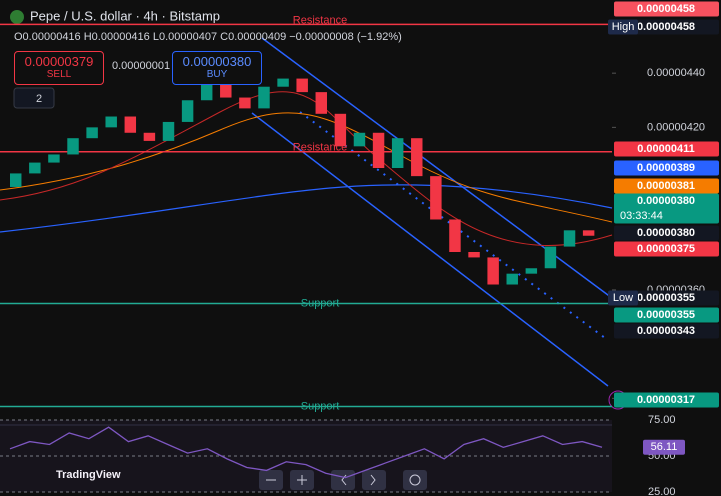  I want to click on rsi-value-label: 56.11, so click(664, 447).